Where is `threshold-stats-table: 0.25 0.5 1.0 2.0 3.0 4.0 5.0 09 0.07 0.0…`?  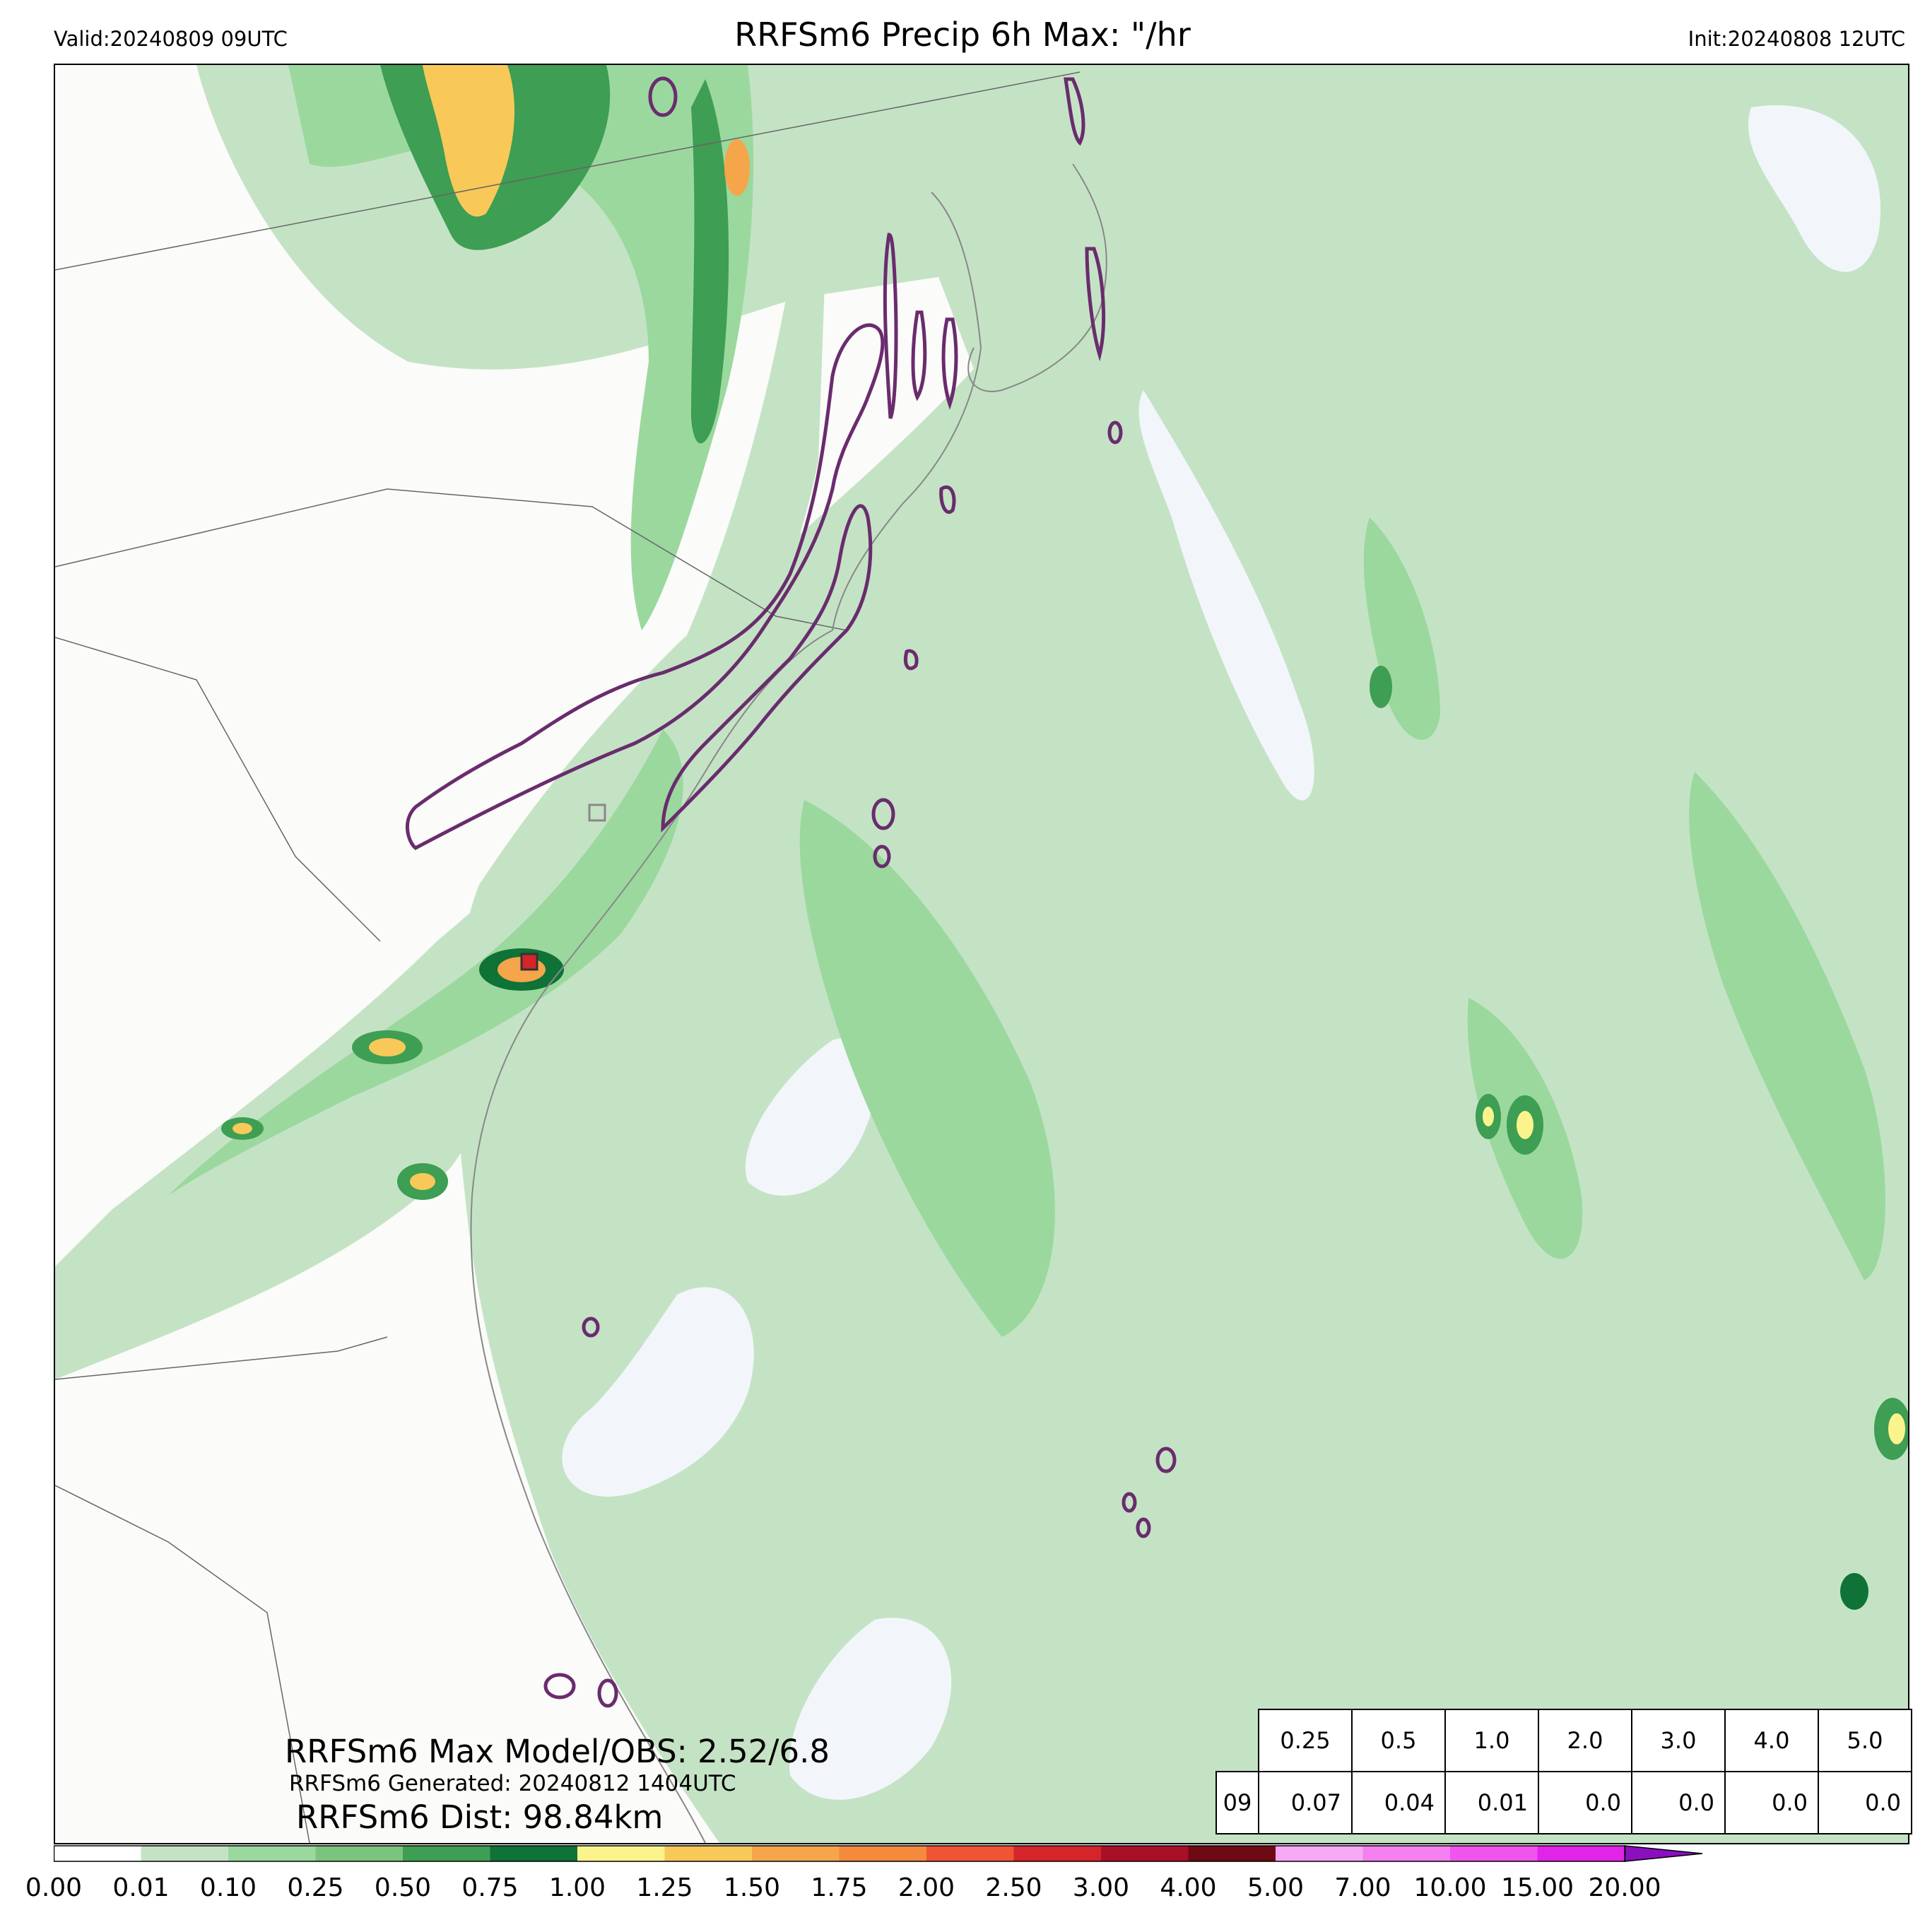 threshold-stats-table: 0.25 0.5 1.0 2.0 3.0 4.0 5.0 09 0.07 0.0… is located at coordinates (1563, 1771).